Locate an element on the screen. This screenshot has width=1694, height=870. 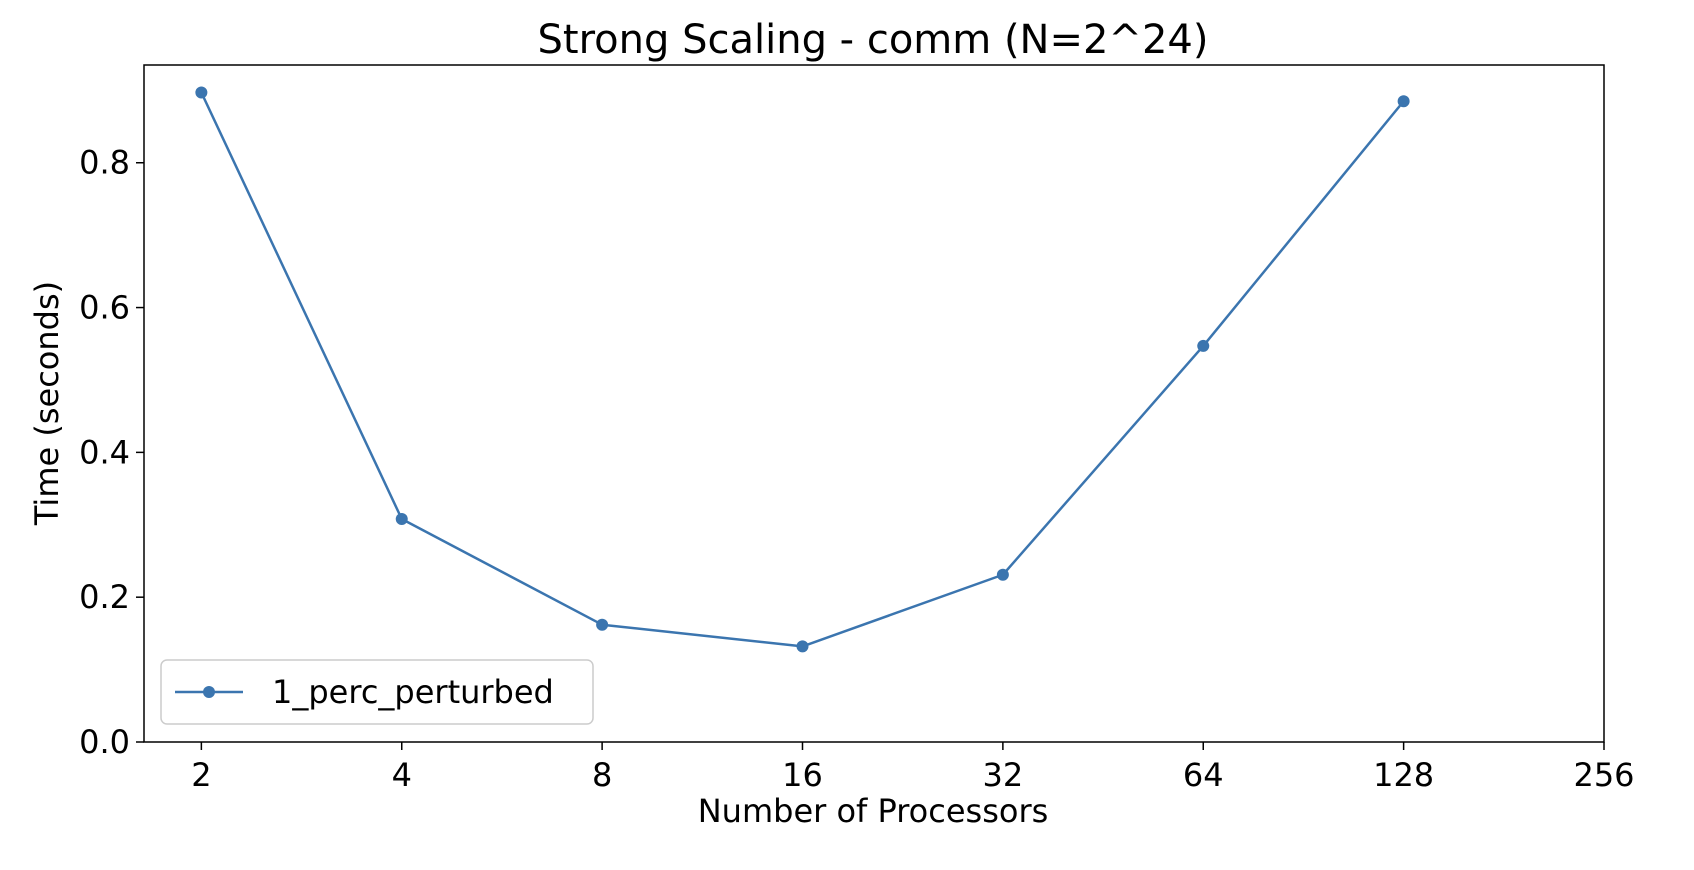
y-axis: 0.0 0.2 0.4 0.6 0.8 is located at coordinates (111, 452).